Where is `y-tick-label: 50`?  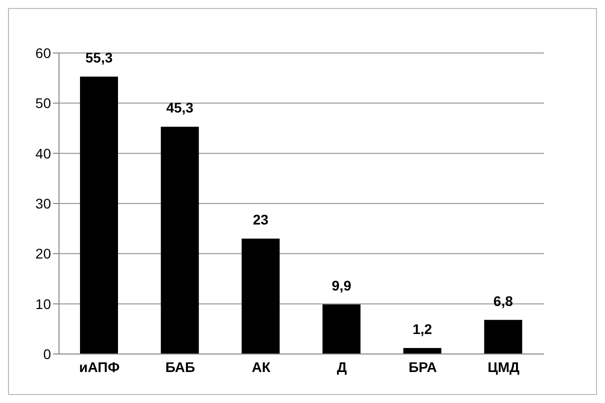 y-tick-label: 50 is located at coordinates (43, 103).